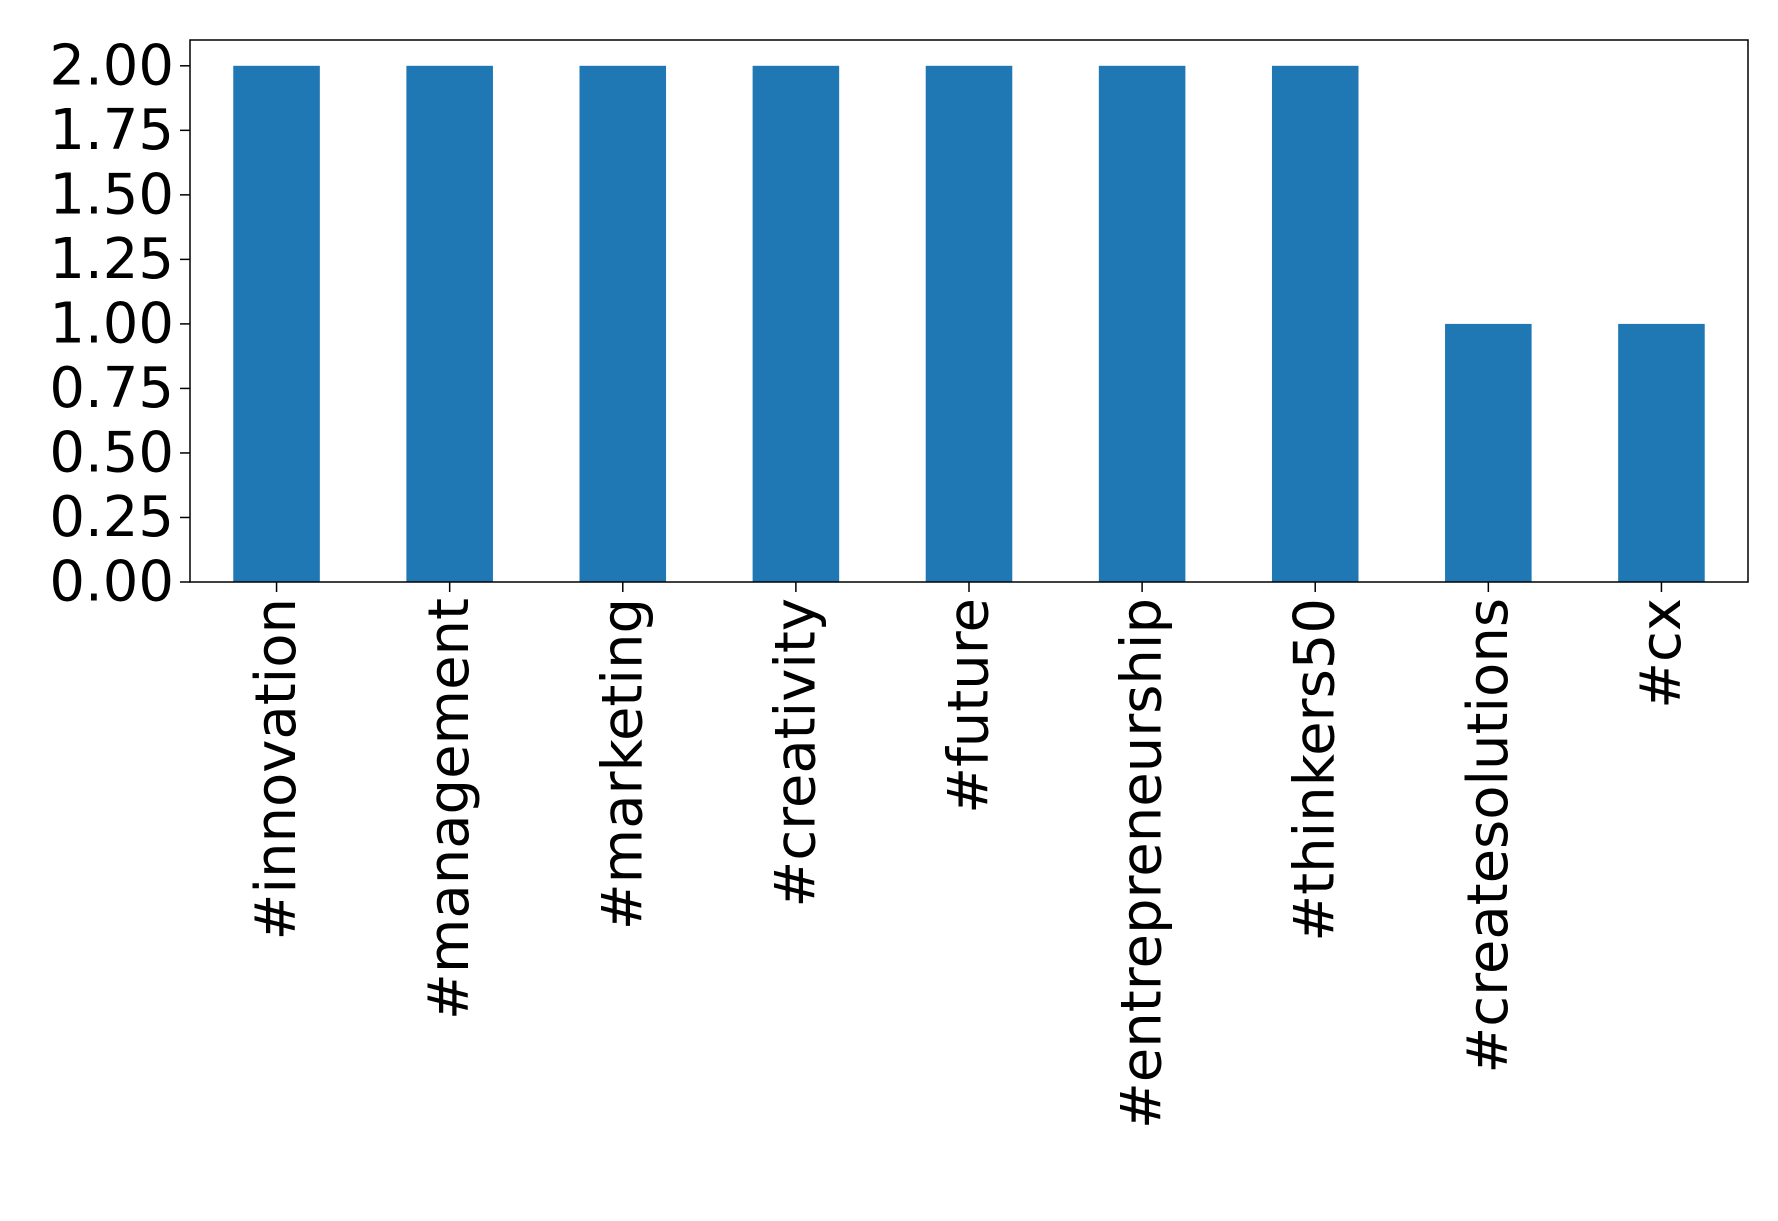  Describe the element at coordinates (111, 452) in the screenshot. I see `y-tick-label: 0.50` at that location.